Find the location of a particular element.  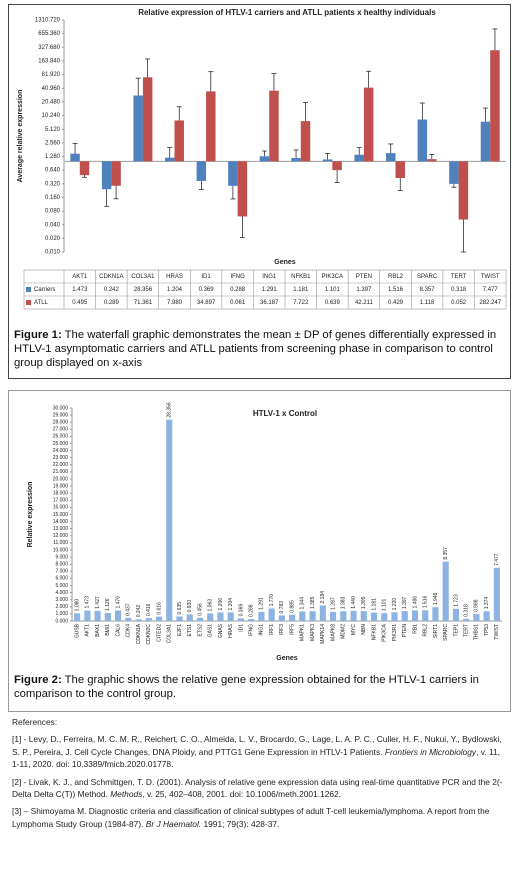

data-label: 0.988 is located at coordinates (477, 605).